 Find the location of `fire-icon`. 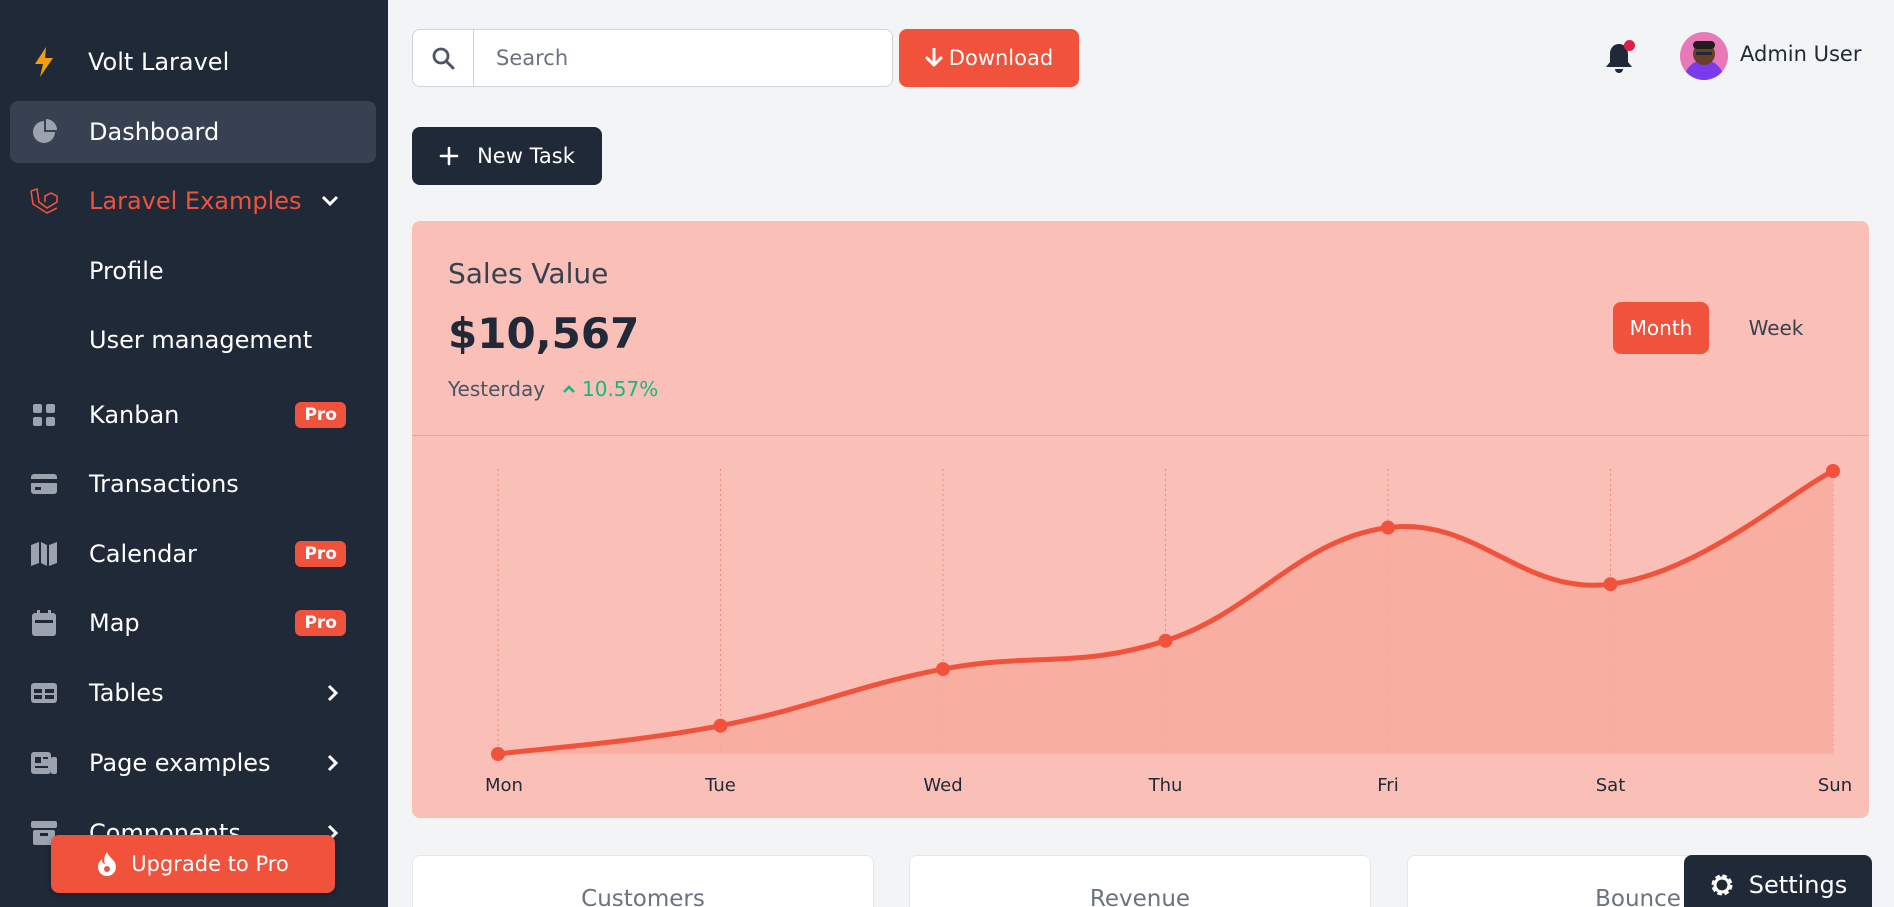

fire-icon is located at coordinates (107, 864).